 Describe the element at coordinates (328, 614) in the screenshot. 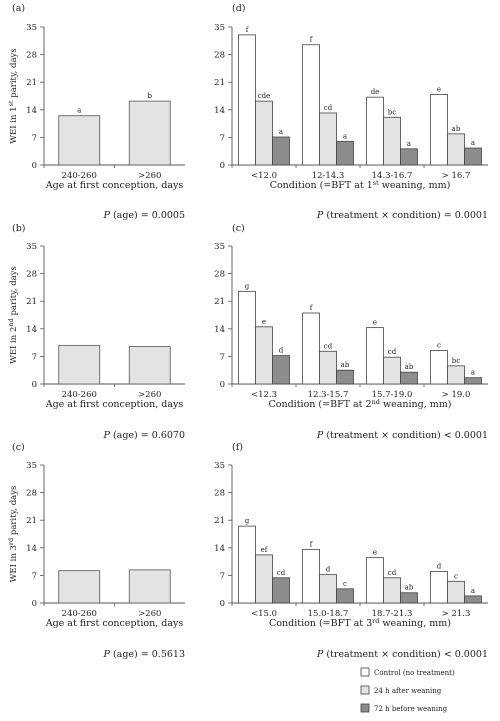

I see `x-tick-label: 15.0-18.7` at that location.